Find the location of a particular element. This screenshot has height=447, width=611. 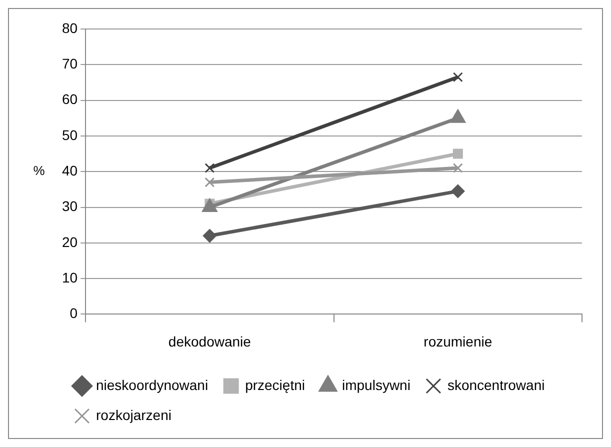

y-tick-label: 80 is located at coordinates (70, 28).